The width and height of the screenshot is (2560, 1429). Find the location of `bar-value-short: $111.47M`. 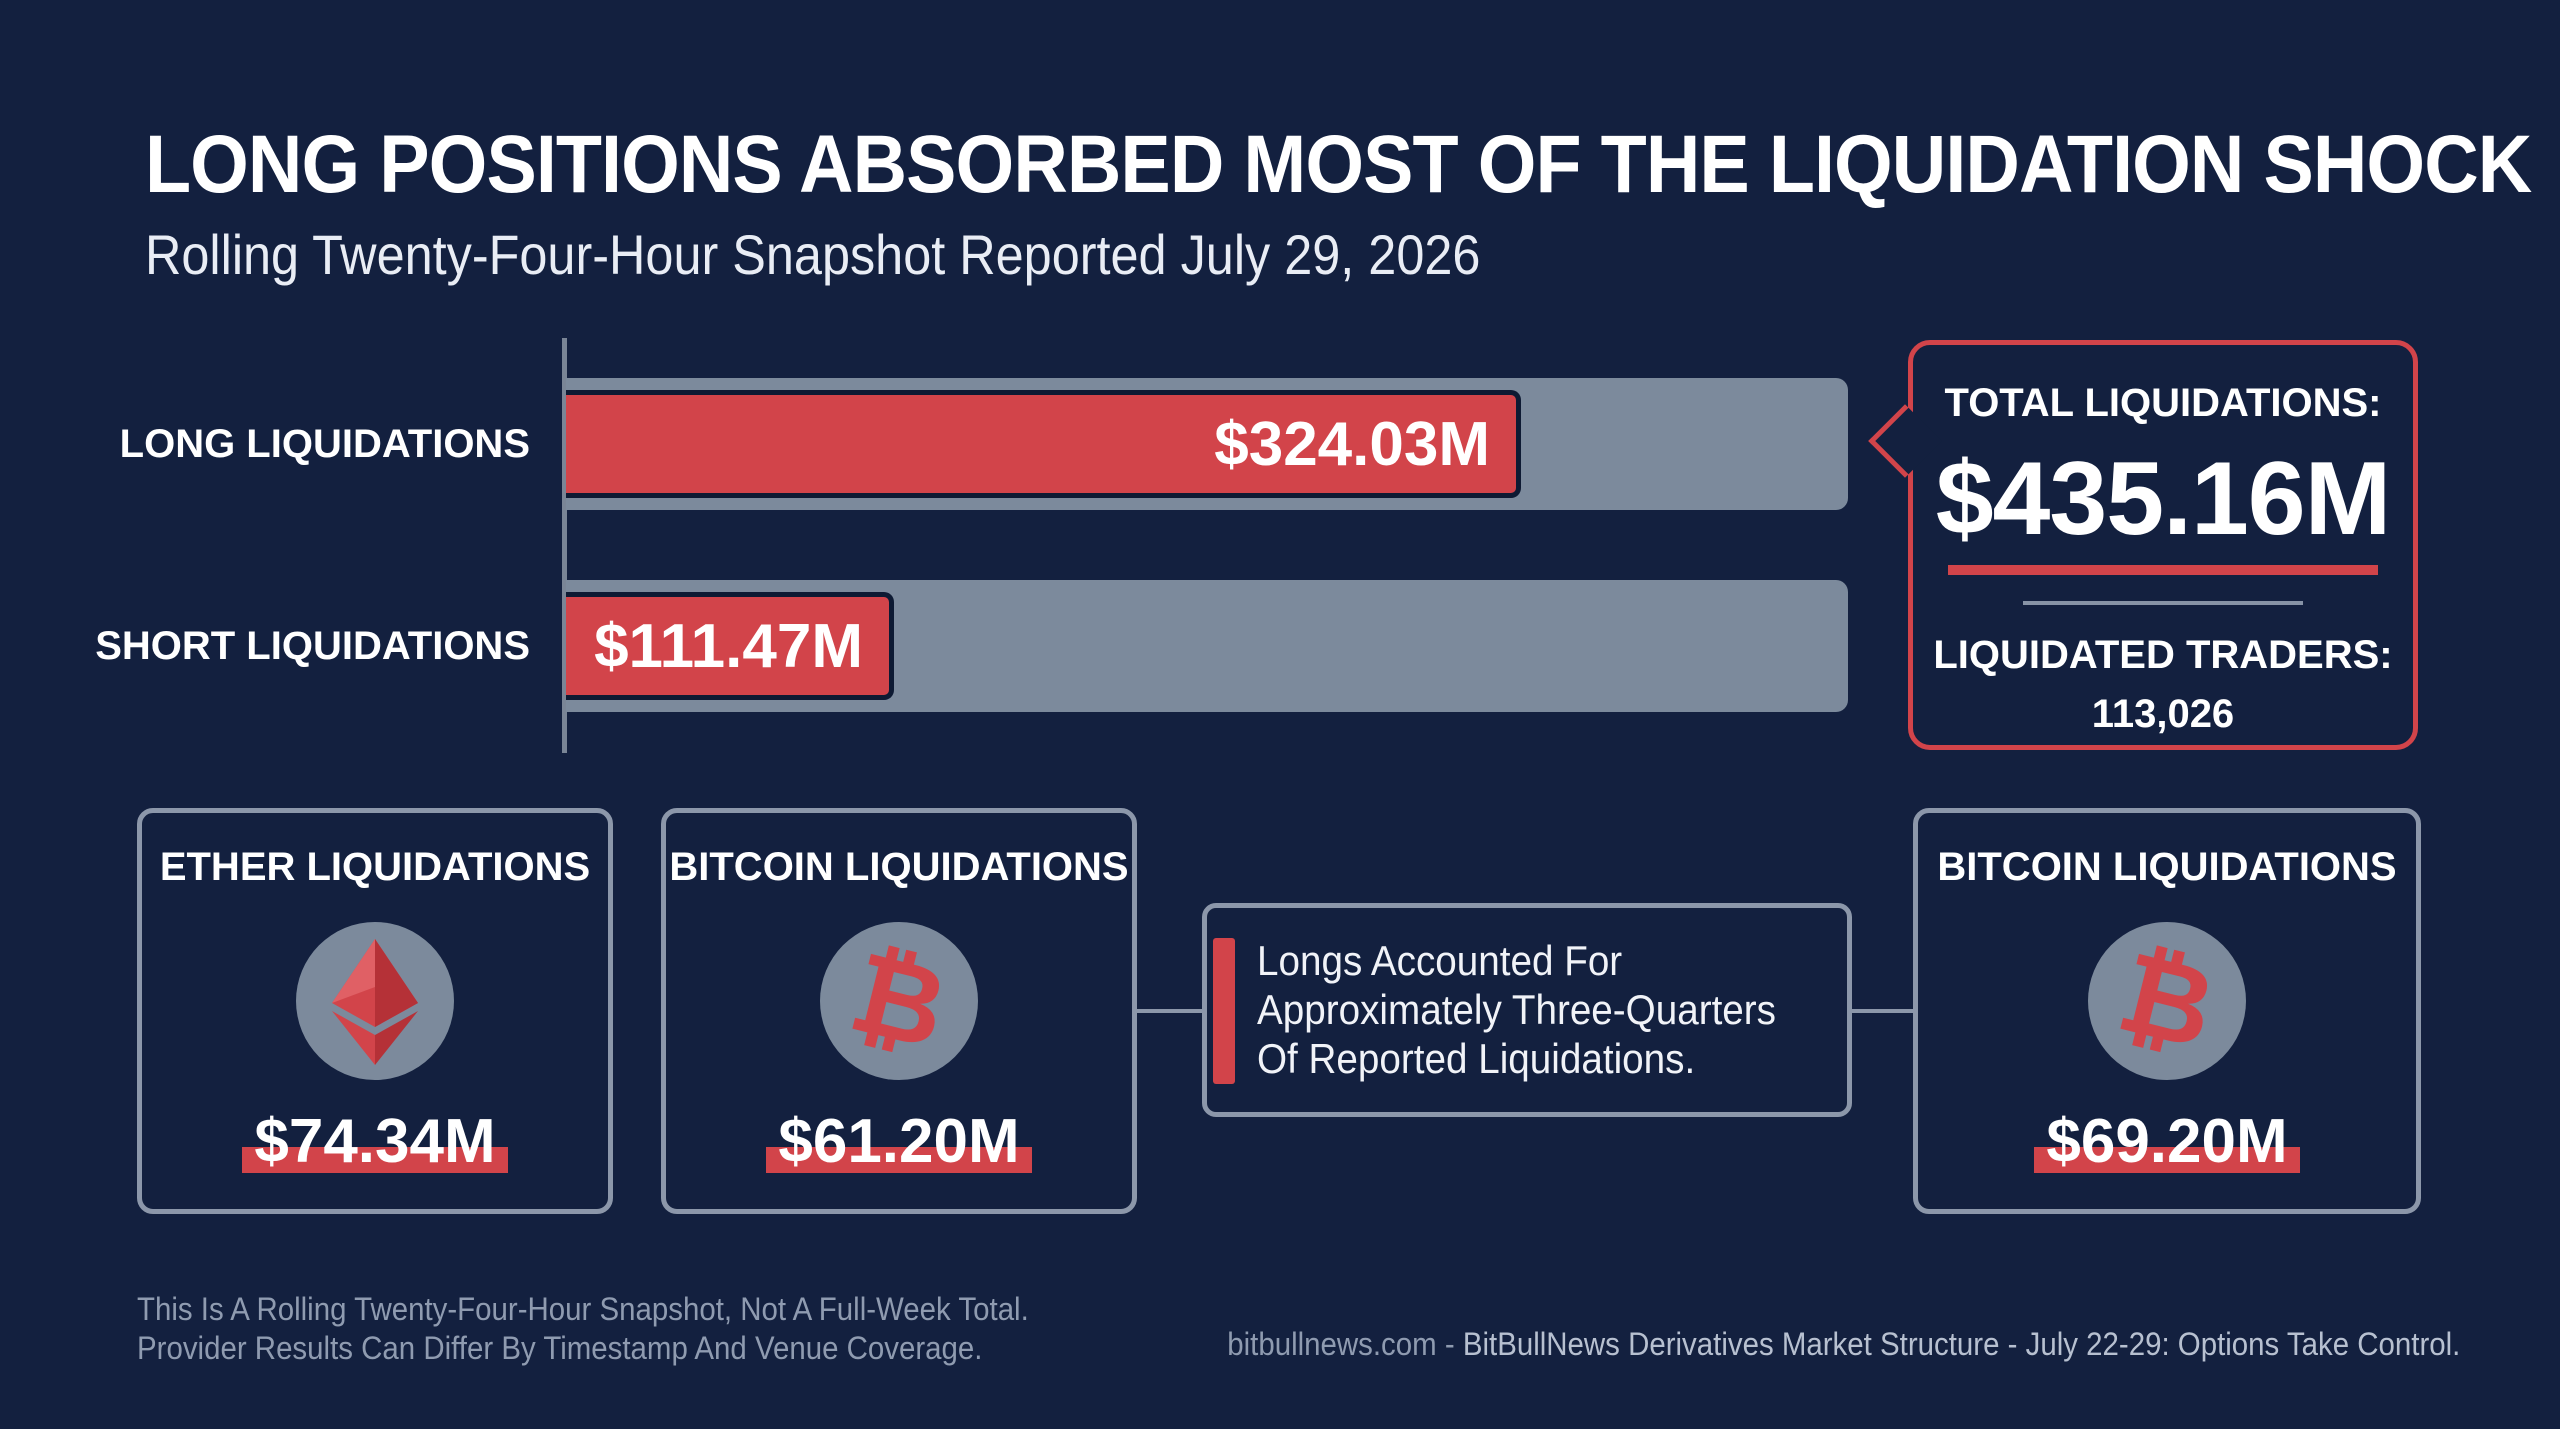

bar-value-short: $111.47M is located at coordinates (728, 646).